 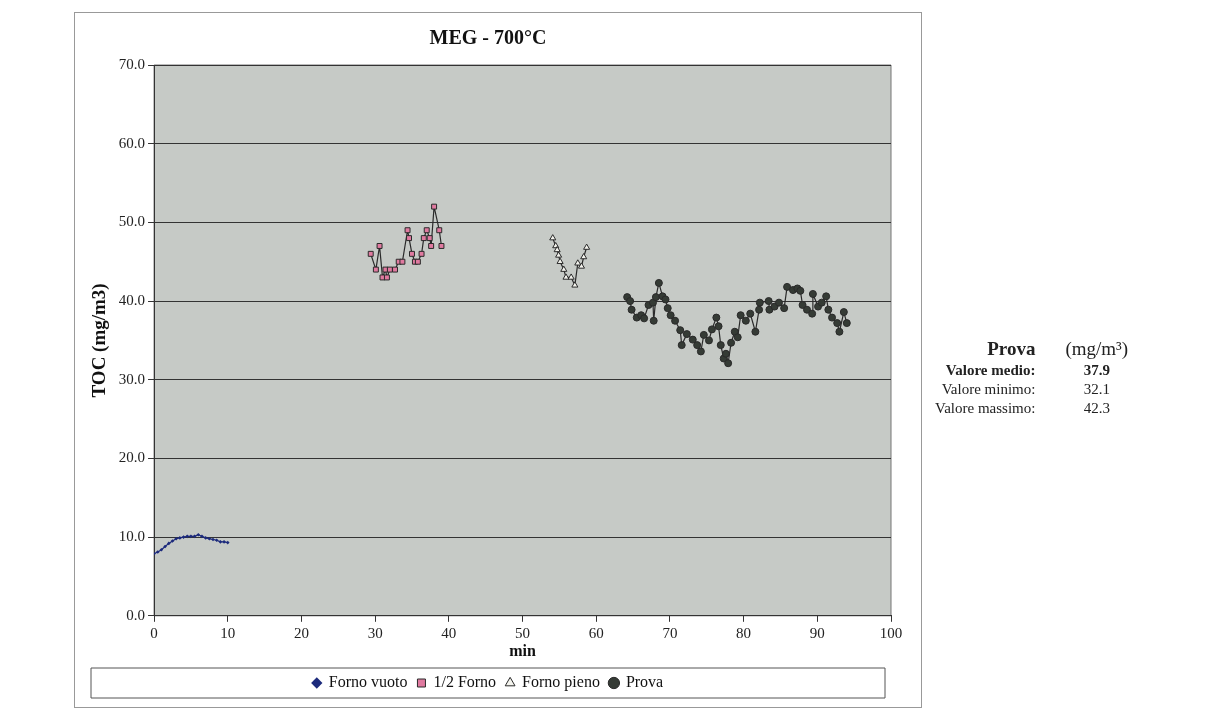 I want to click on y-tick-label: 50.0, so click(x=132, y=221).